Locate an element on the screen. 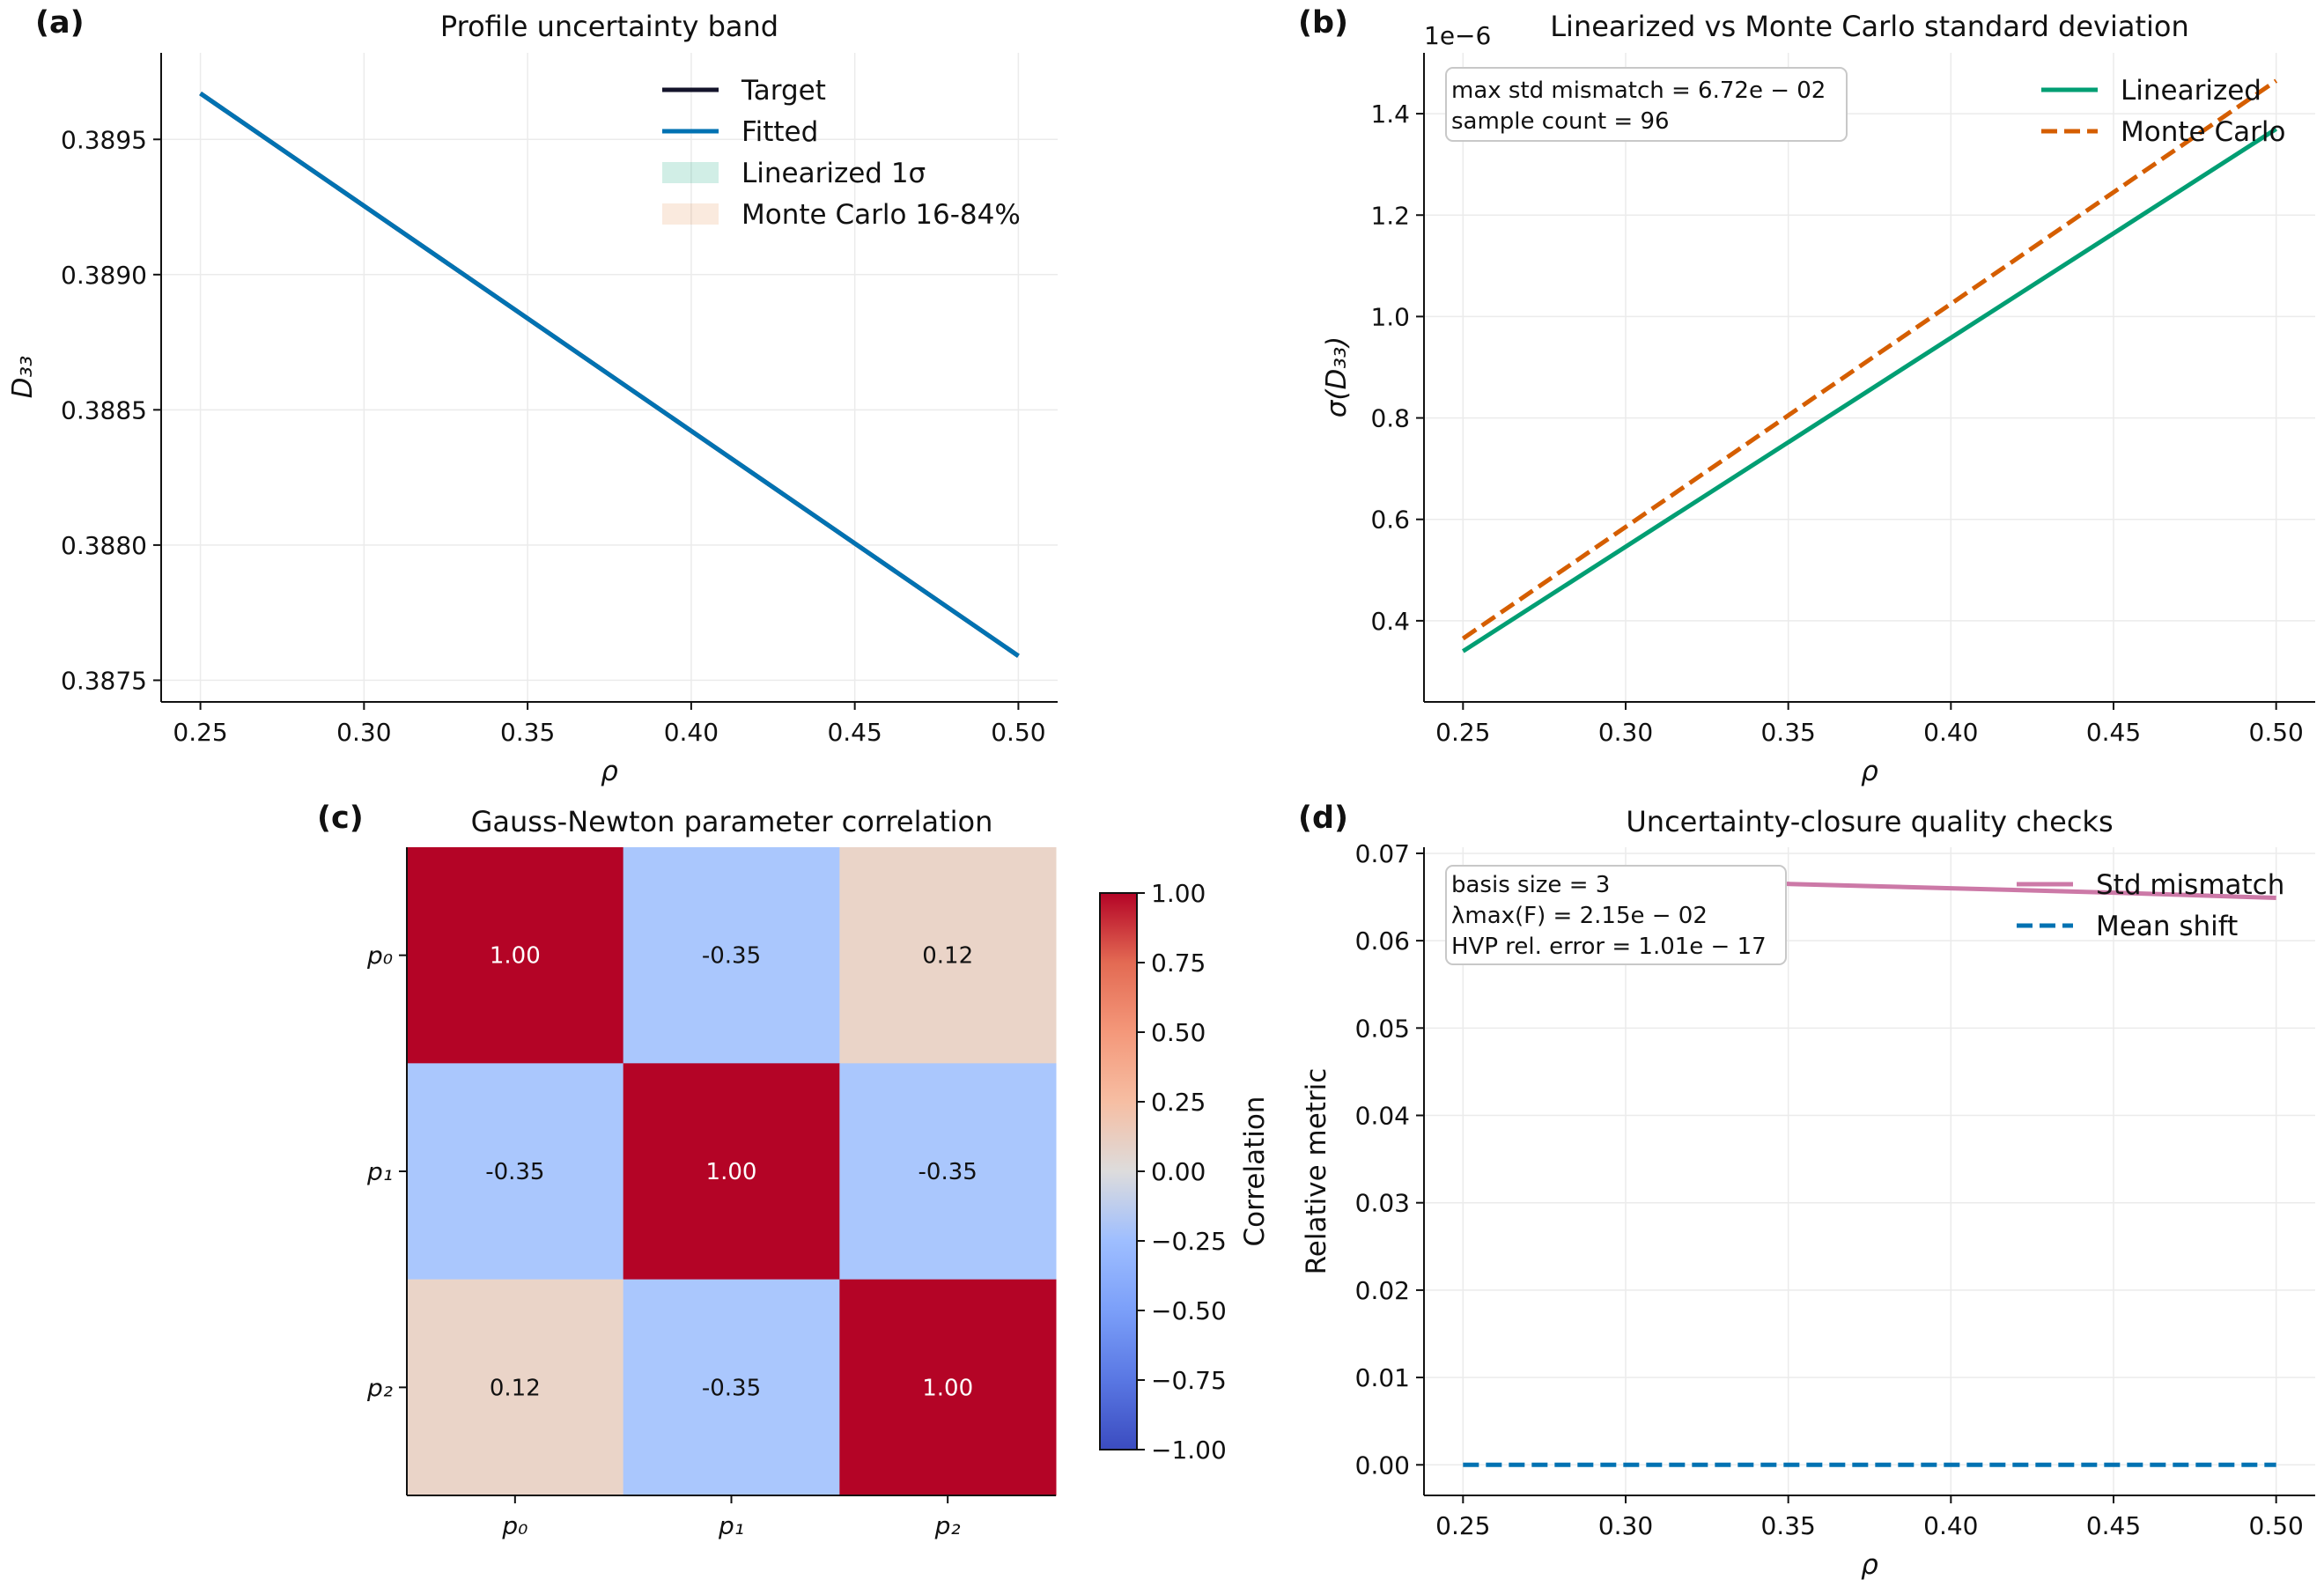 Image resolution: width=2324 pixels, height=1587 pixels. panel-b-x-ticks: 0.25 0.30 0.35 0.40 0.45 0.50 is located at coordinates (1869, 725).